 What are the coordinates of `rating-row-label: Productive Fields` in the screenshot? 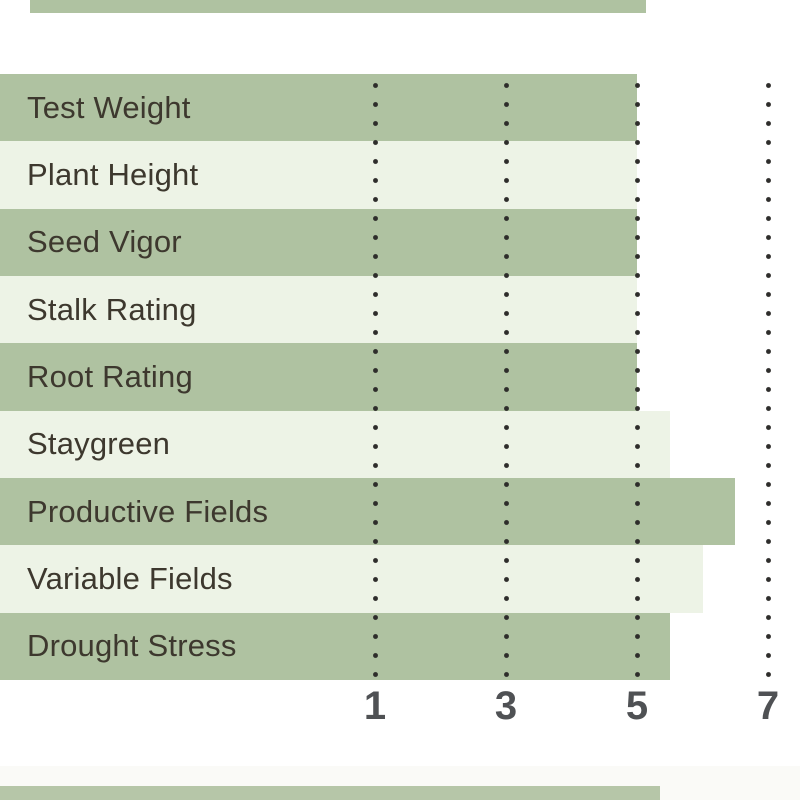 It's located at (148, 511).